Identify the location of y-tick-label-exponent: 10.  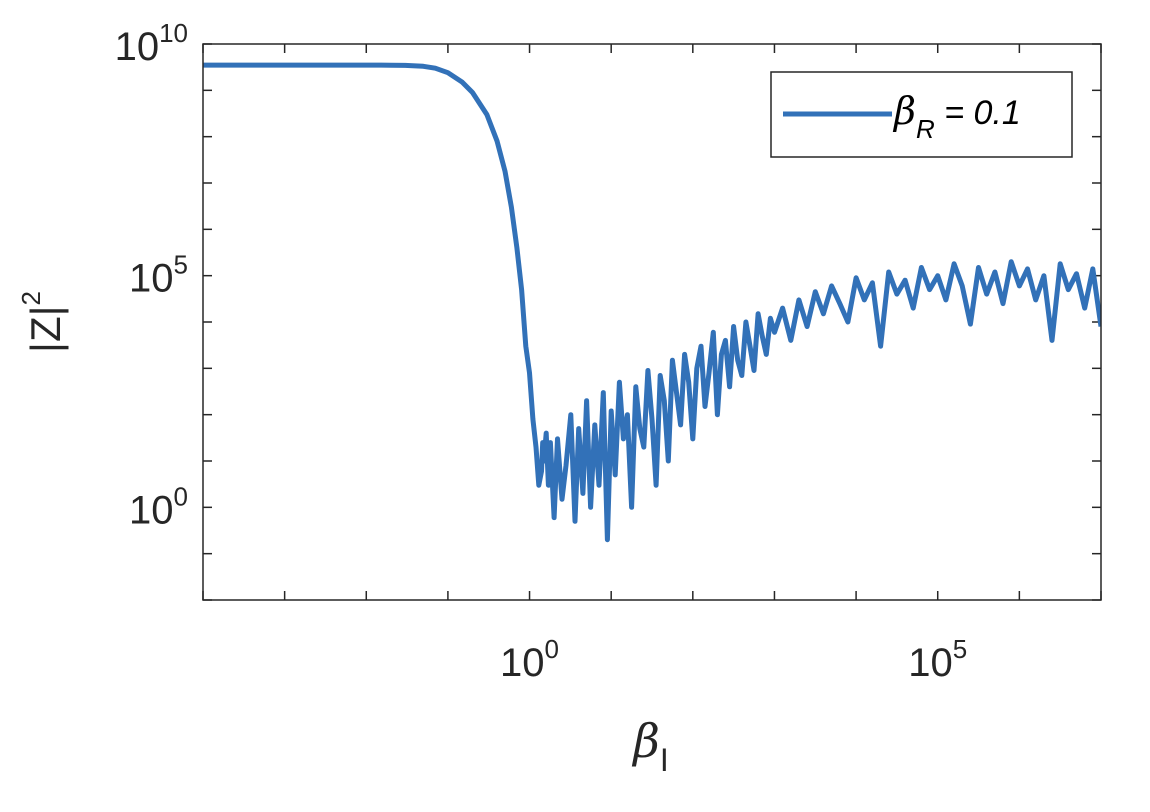
(173, 33).